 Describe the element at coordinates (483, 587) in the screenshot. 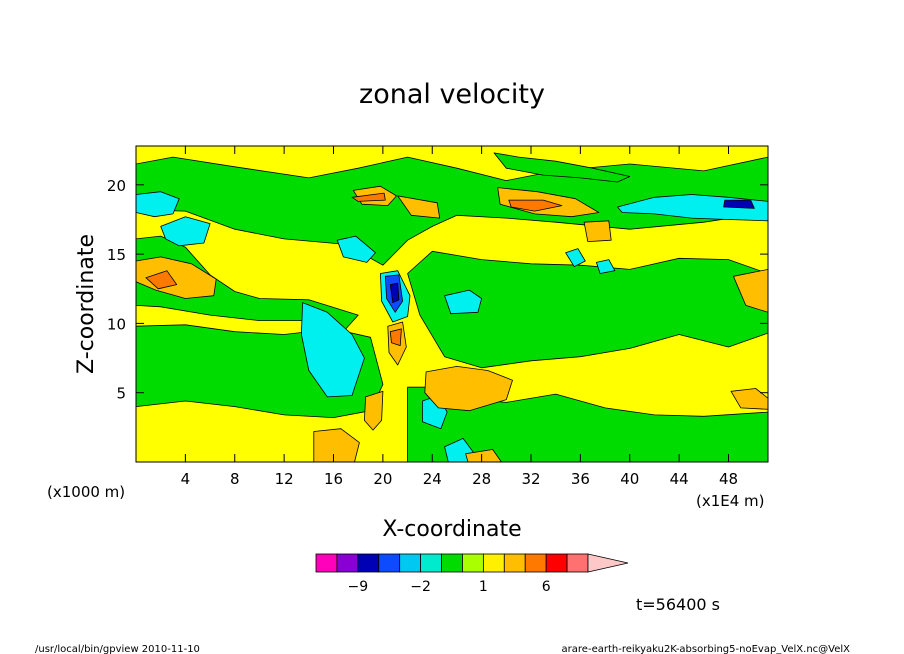

I see `colorbar-label-2: 1` at that location.